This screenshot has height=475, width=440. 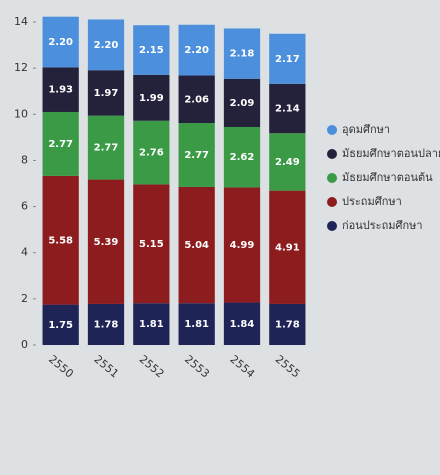 I want to click on legend-label: ก่อนประถมศึกษา, so click(x=382, y=225).